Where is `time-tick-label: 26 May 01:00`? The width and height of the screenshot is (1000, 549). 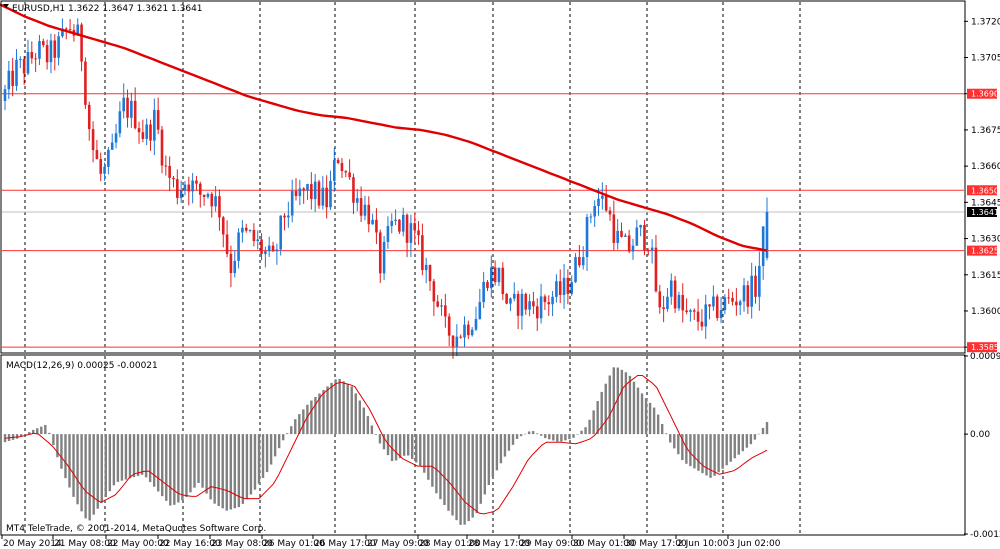
time-tick-label: 26 May 01:00 is located at coordinates (294, 544).